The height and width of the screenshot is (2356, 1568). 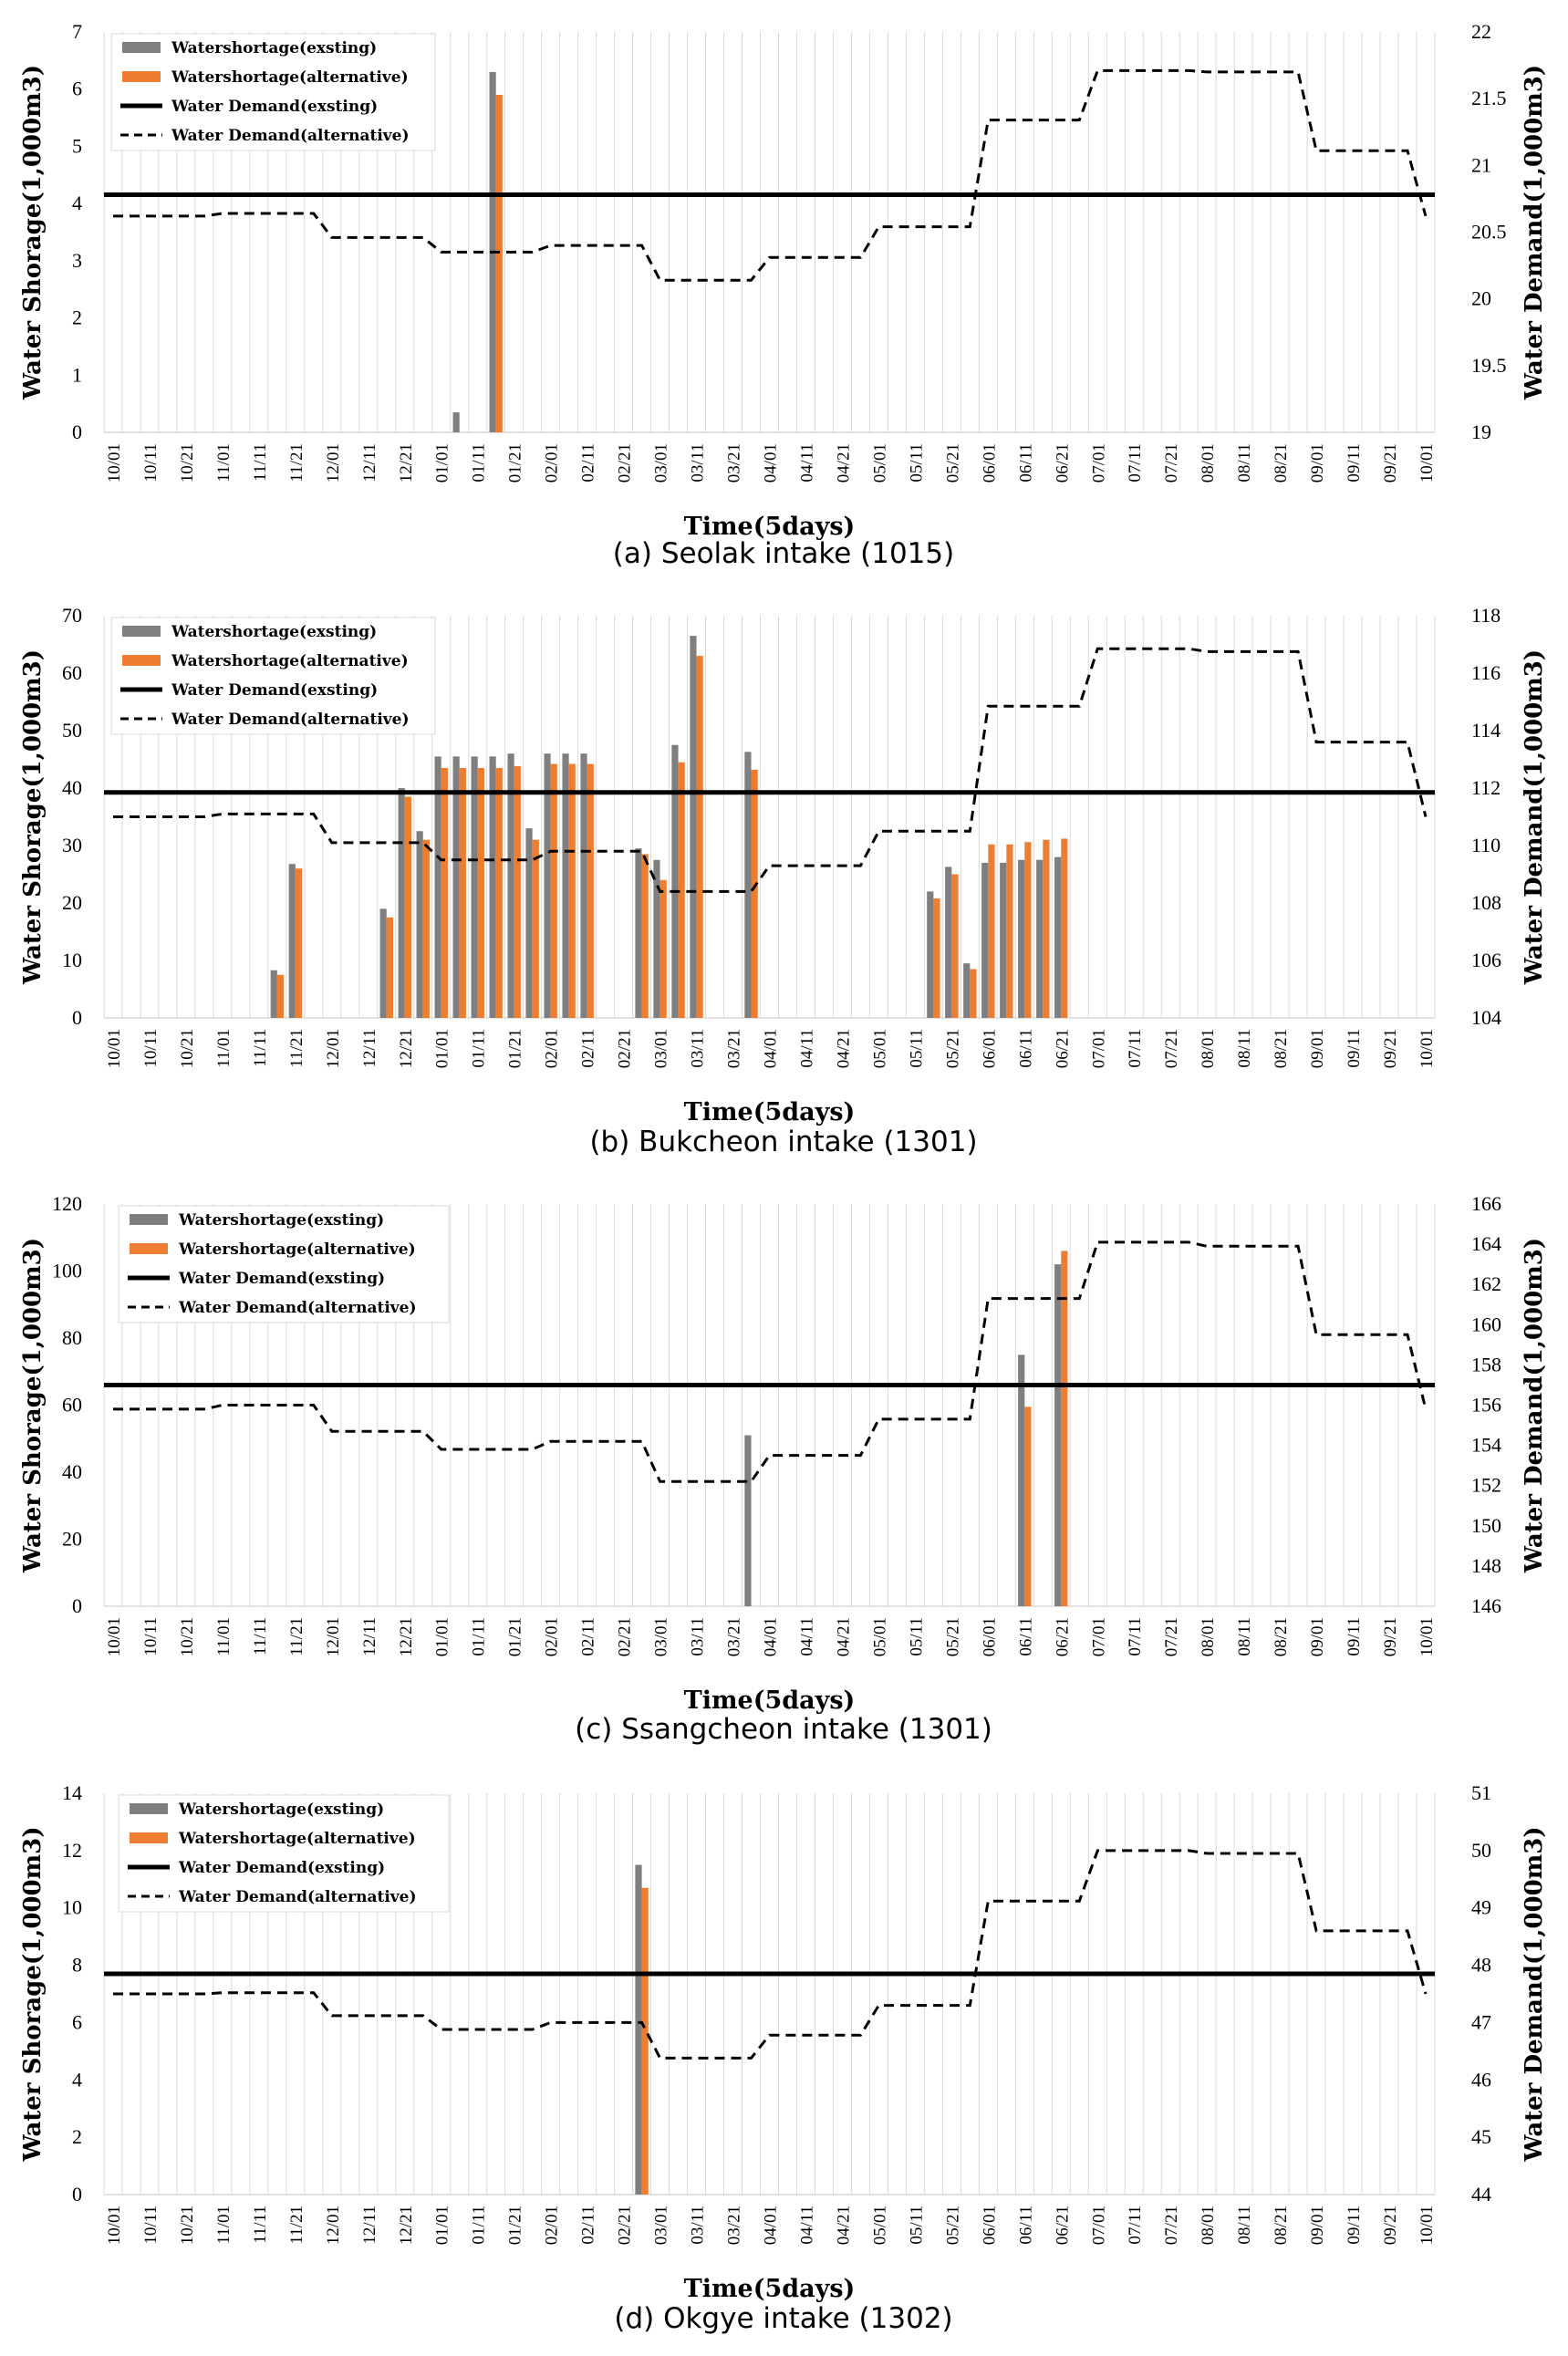 What do you see at coordinates (1486, 730) in the screenshot?
I see `y-right-tick-label: 114` at bounding box center [1486, 730].